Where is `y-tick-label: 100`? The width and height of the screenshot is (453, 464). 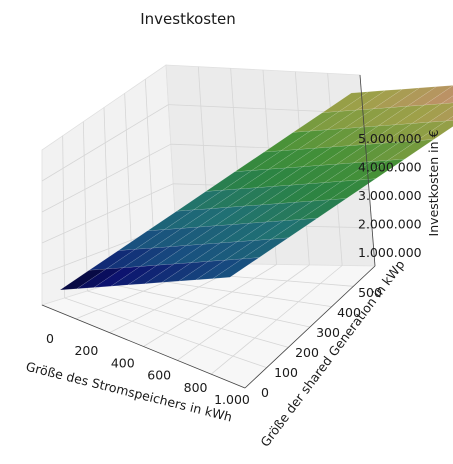
y-tick-label: 100 is located at coordinates (286, 372).